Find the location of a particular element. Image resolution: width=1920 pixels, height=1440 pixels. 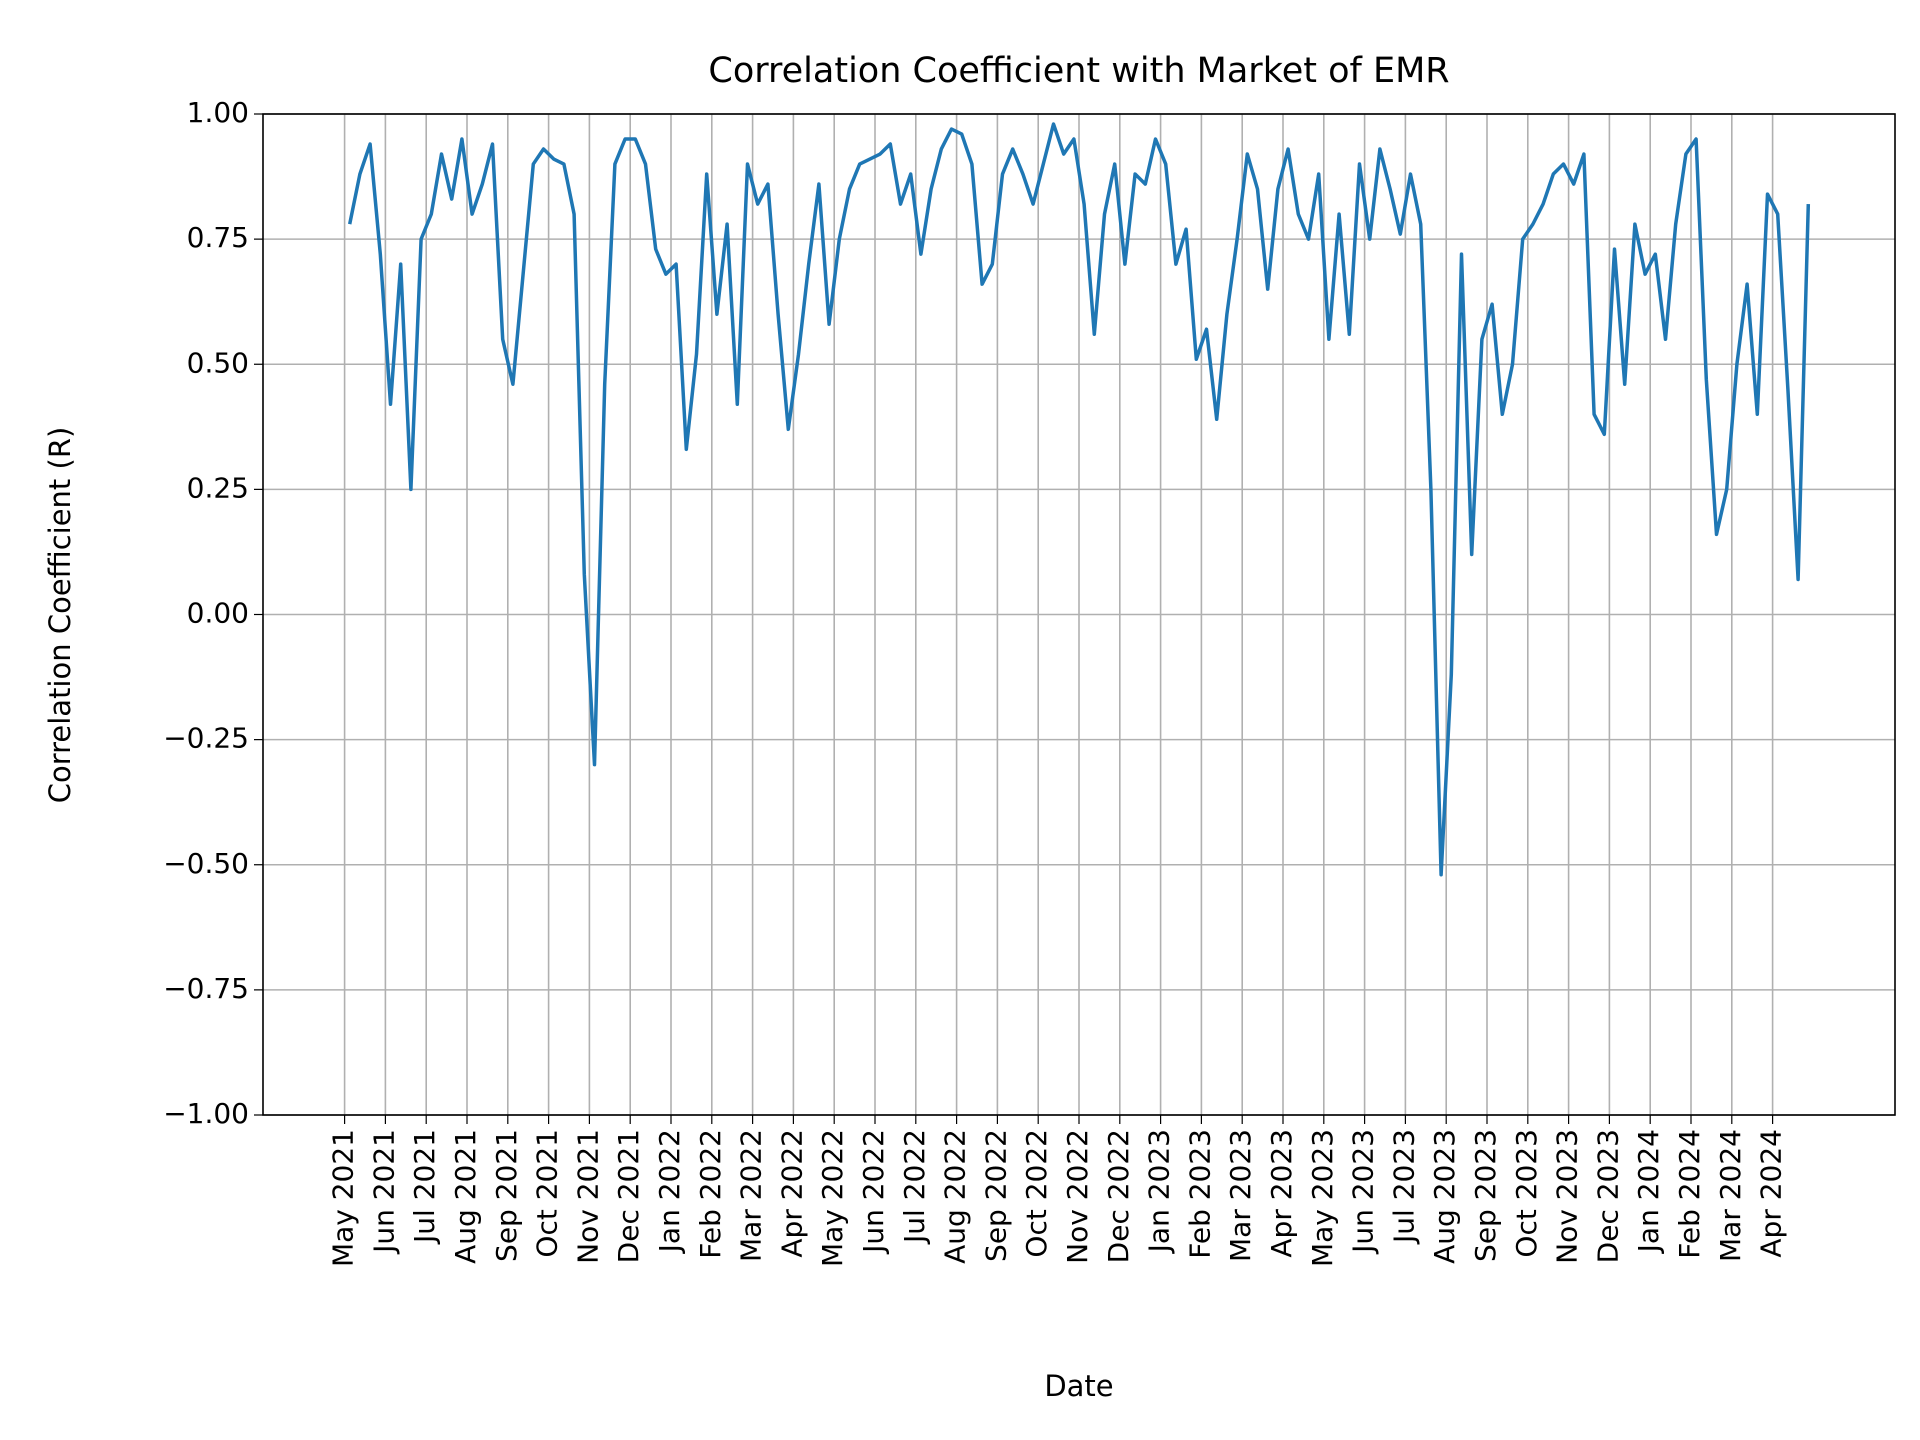

y-tick-label: 0.50 is located at coordinates (218, 362).